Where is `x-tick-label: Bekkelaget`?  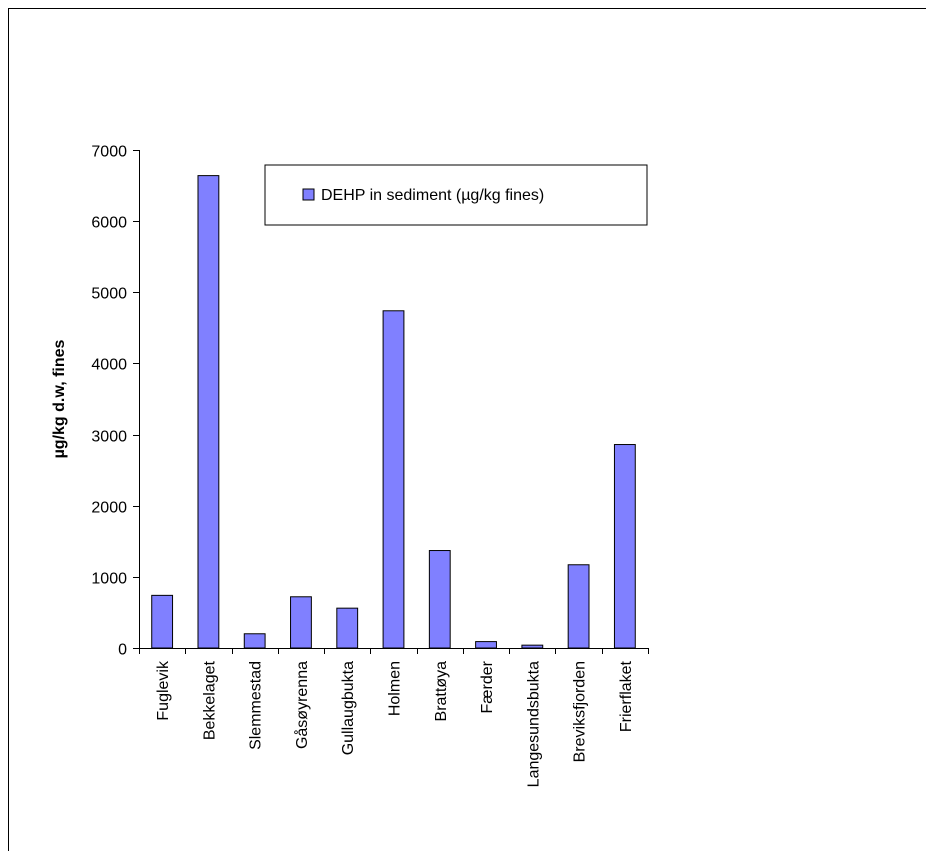
x-tick-label: Bekkelaget is located at coordinates (209, 700).